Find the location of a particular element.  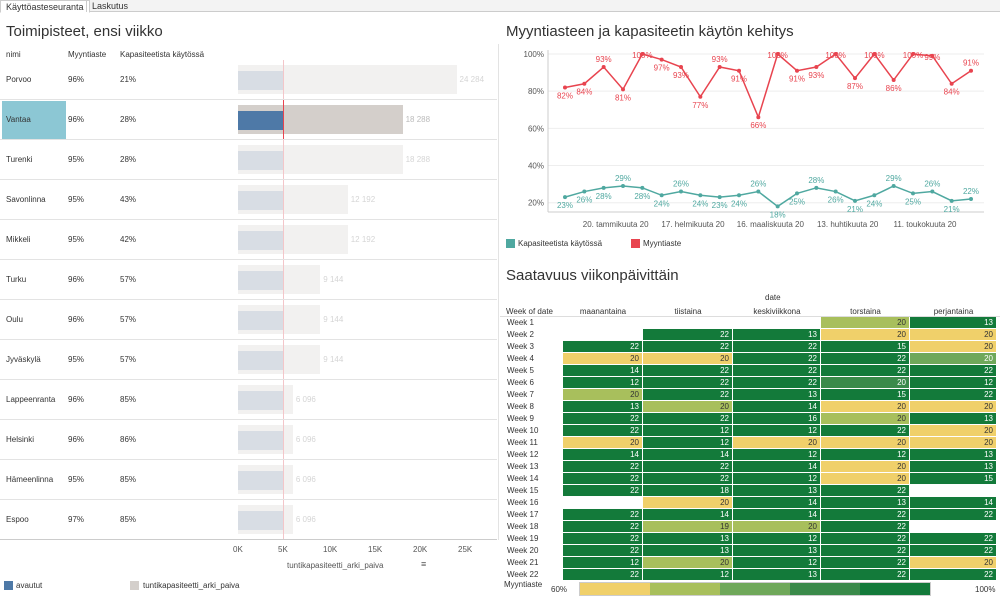

heatmap-cell: 19 is located at coordinates (688, 527).